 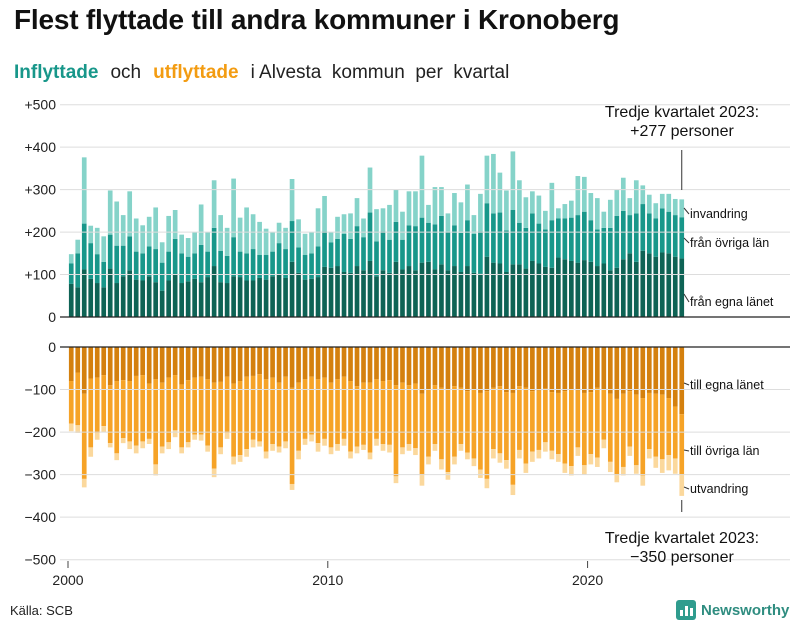 What do you see at coordinates (40, 475) in the screenshot?
I see `y-tick-label-bottom: −300` at bounding box center [40, 475].